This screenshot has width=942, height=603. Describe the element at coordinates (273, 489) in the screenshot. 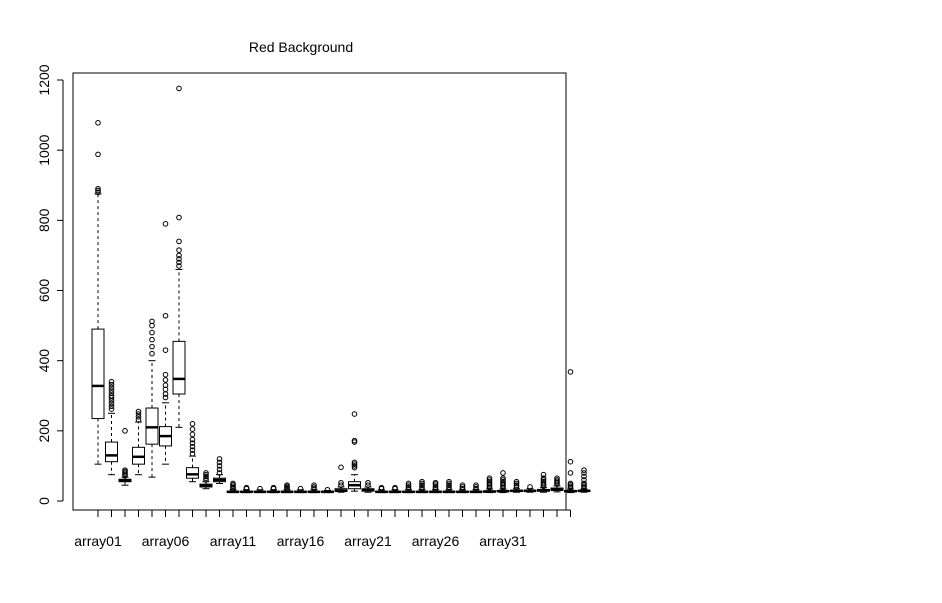

I see `box-array14` at that location.